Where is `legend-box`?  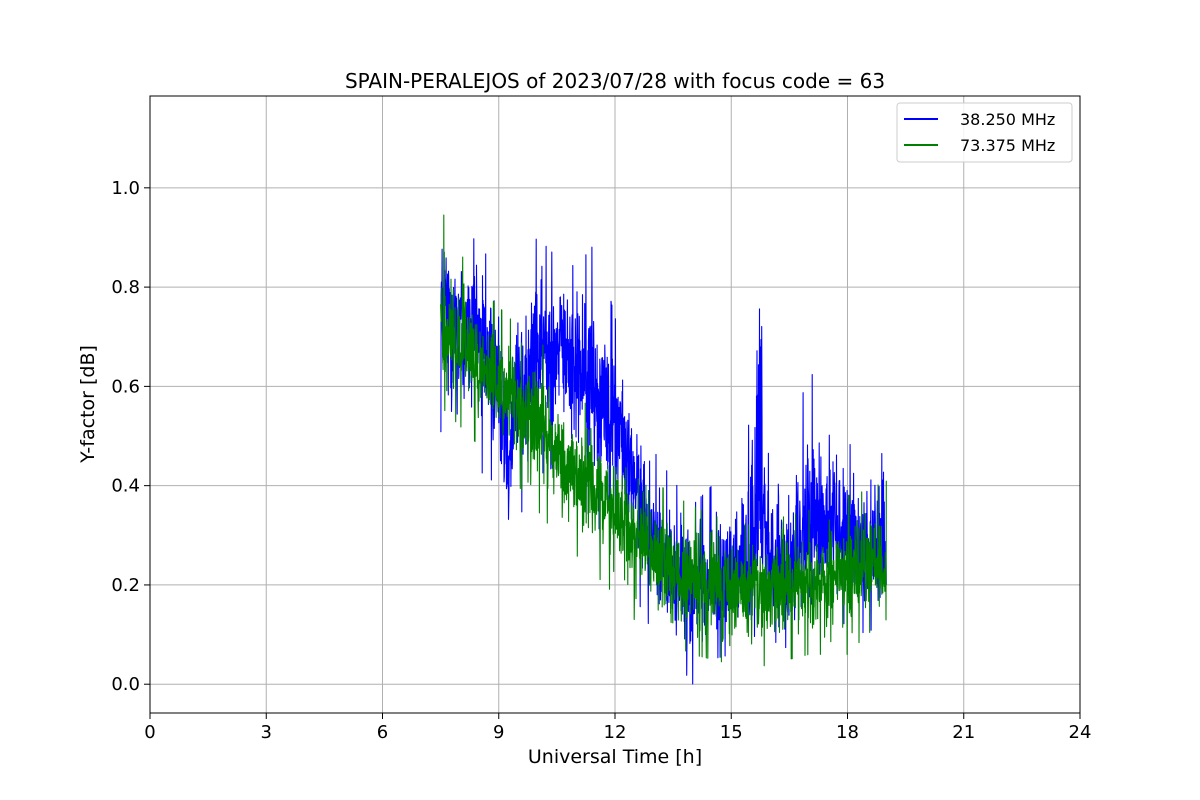 legend-box is located at coordinates (984, 132).